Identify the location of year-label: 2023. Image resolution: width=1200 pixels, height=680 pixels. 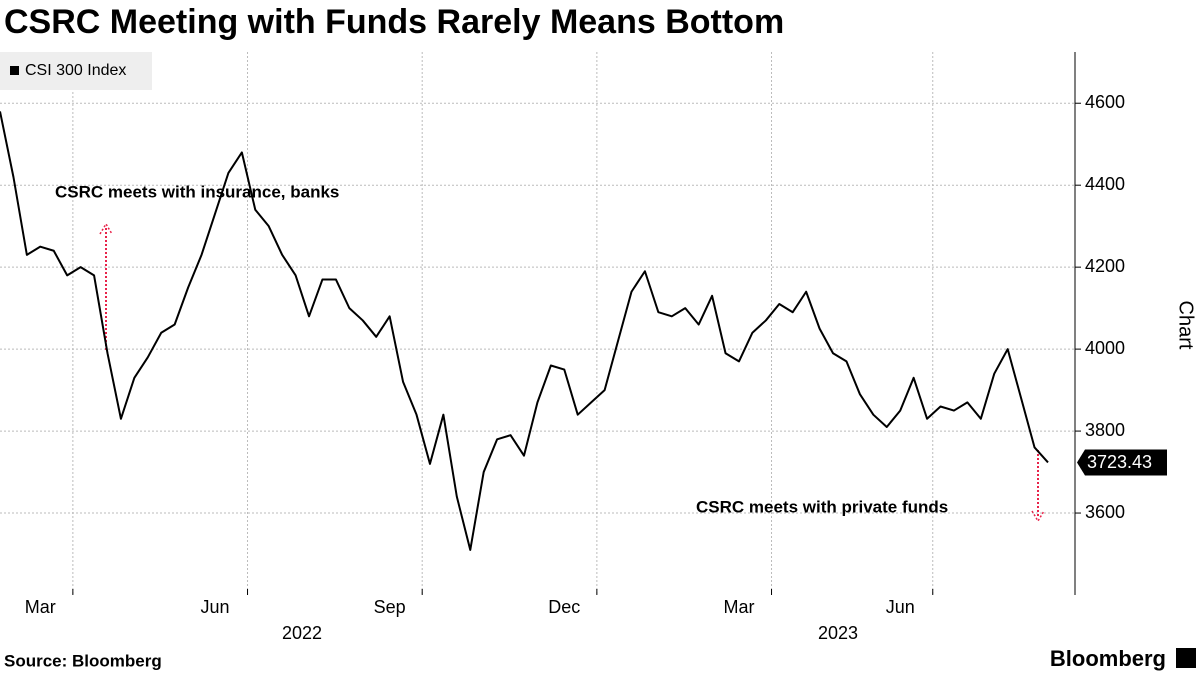
(838, 633).